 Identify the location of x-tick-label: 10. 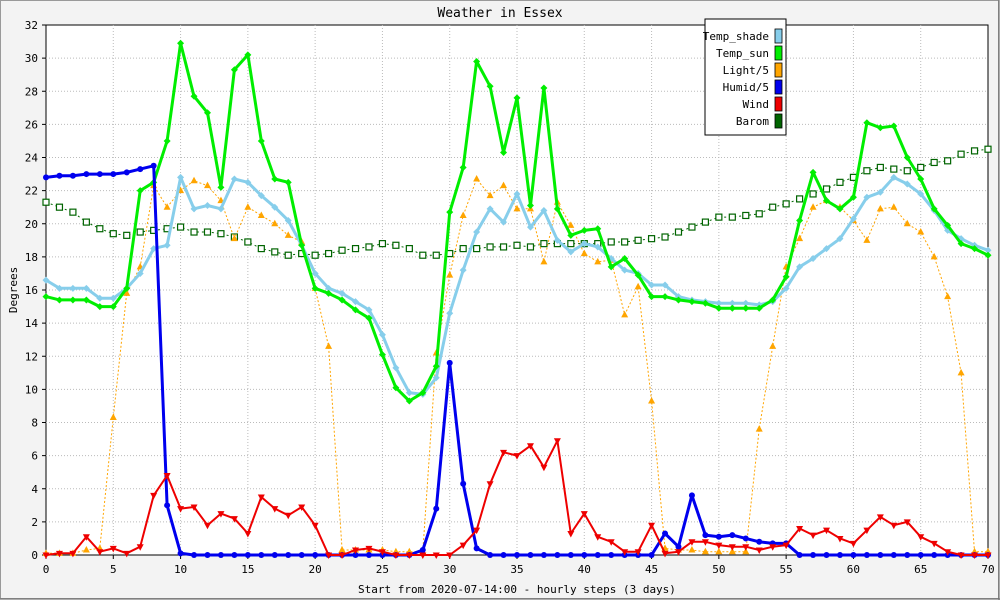
(180, 569).